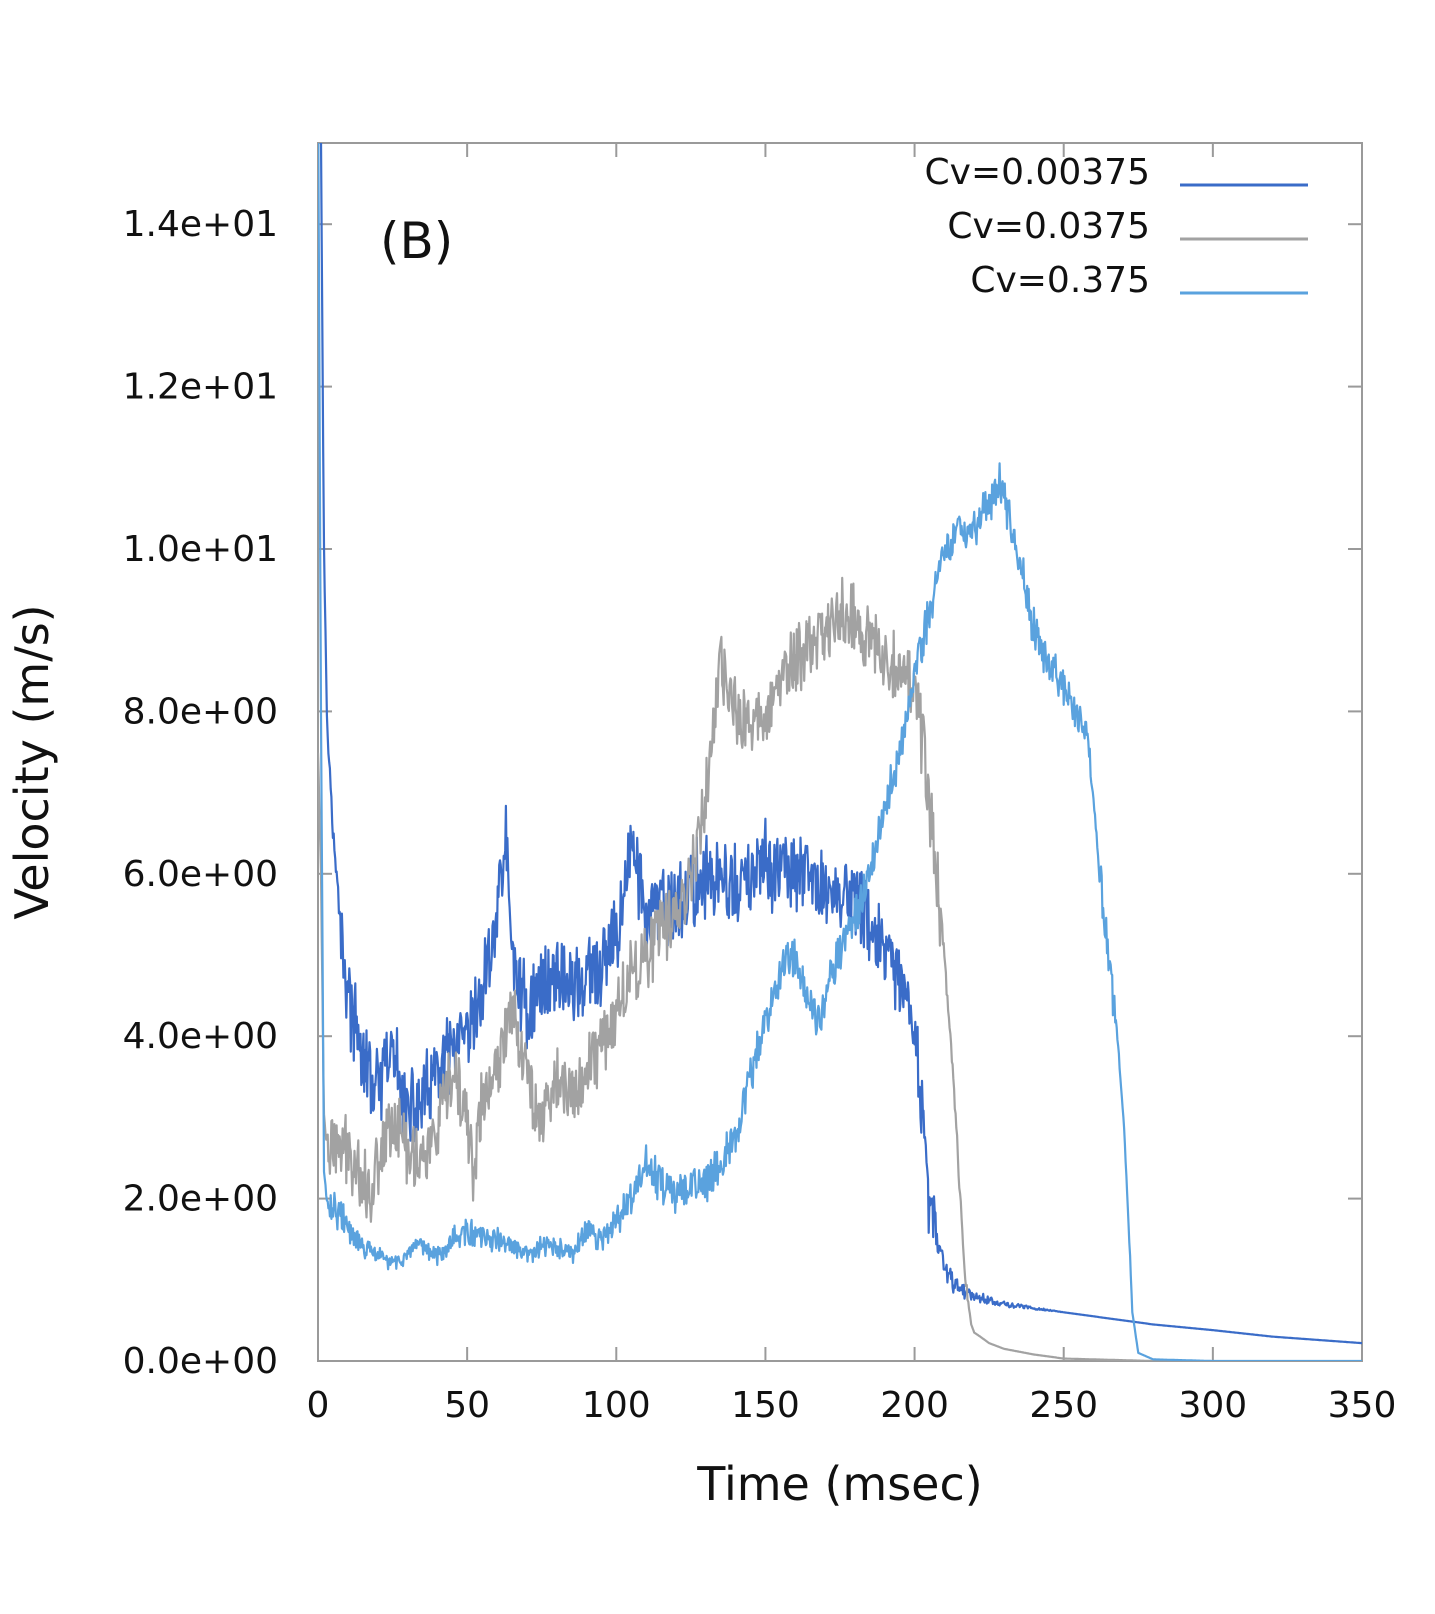 This screenshot has height=1614, width=1435. I want to click on y-tick-label: 6.0e+00, so click(200, 874).